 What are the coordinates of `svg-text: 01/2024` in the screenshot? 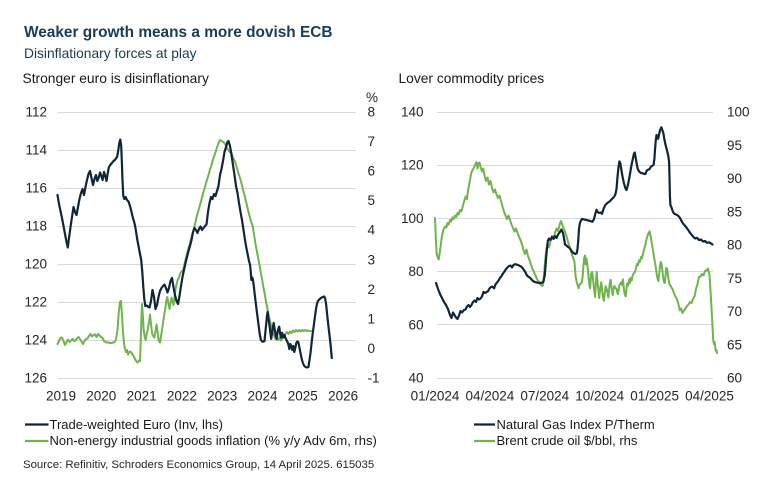 It's located at (435, 396).